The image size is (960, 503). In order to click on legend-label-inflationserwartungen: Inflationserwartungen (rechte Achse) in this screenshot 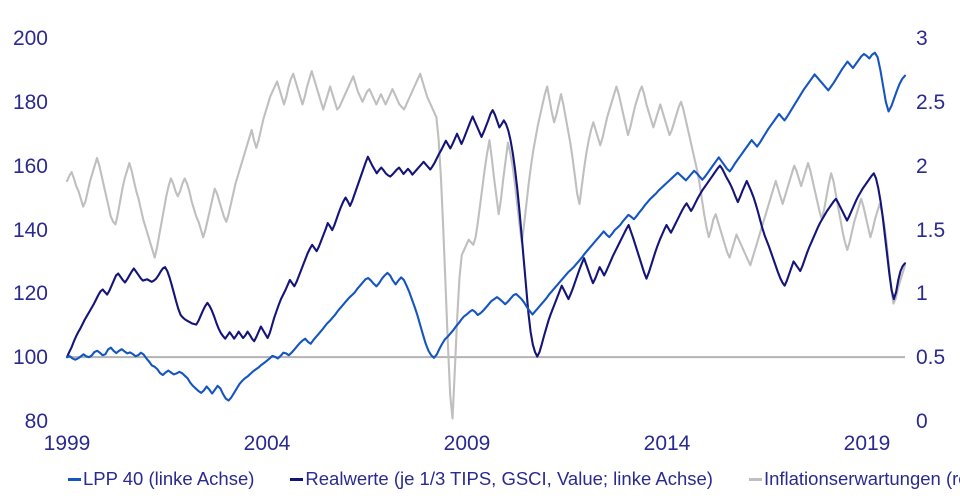, I will do `click(861, 478)`.